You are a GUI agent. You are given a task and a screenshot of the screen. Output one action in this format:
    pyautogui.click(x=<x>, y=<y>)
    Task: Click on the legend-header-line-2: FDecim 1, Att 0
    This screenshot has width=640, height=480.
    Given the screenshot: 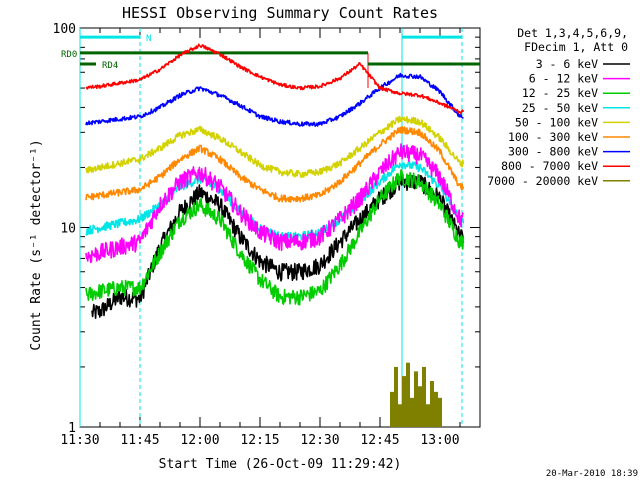 What is the action you would take?
    pyautogui.click(x=576, y=47)
    